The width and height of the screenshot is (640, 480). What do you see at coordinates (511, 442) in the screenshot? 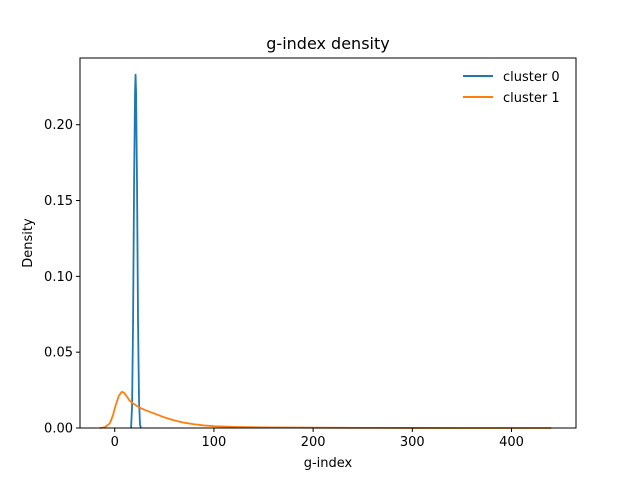
I see `x-tick-label: 400` at bounding box center [511, 442].